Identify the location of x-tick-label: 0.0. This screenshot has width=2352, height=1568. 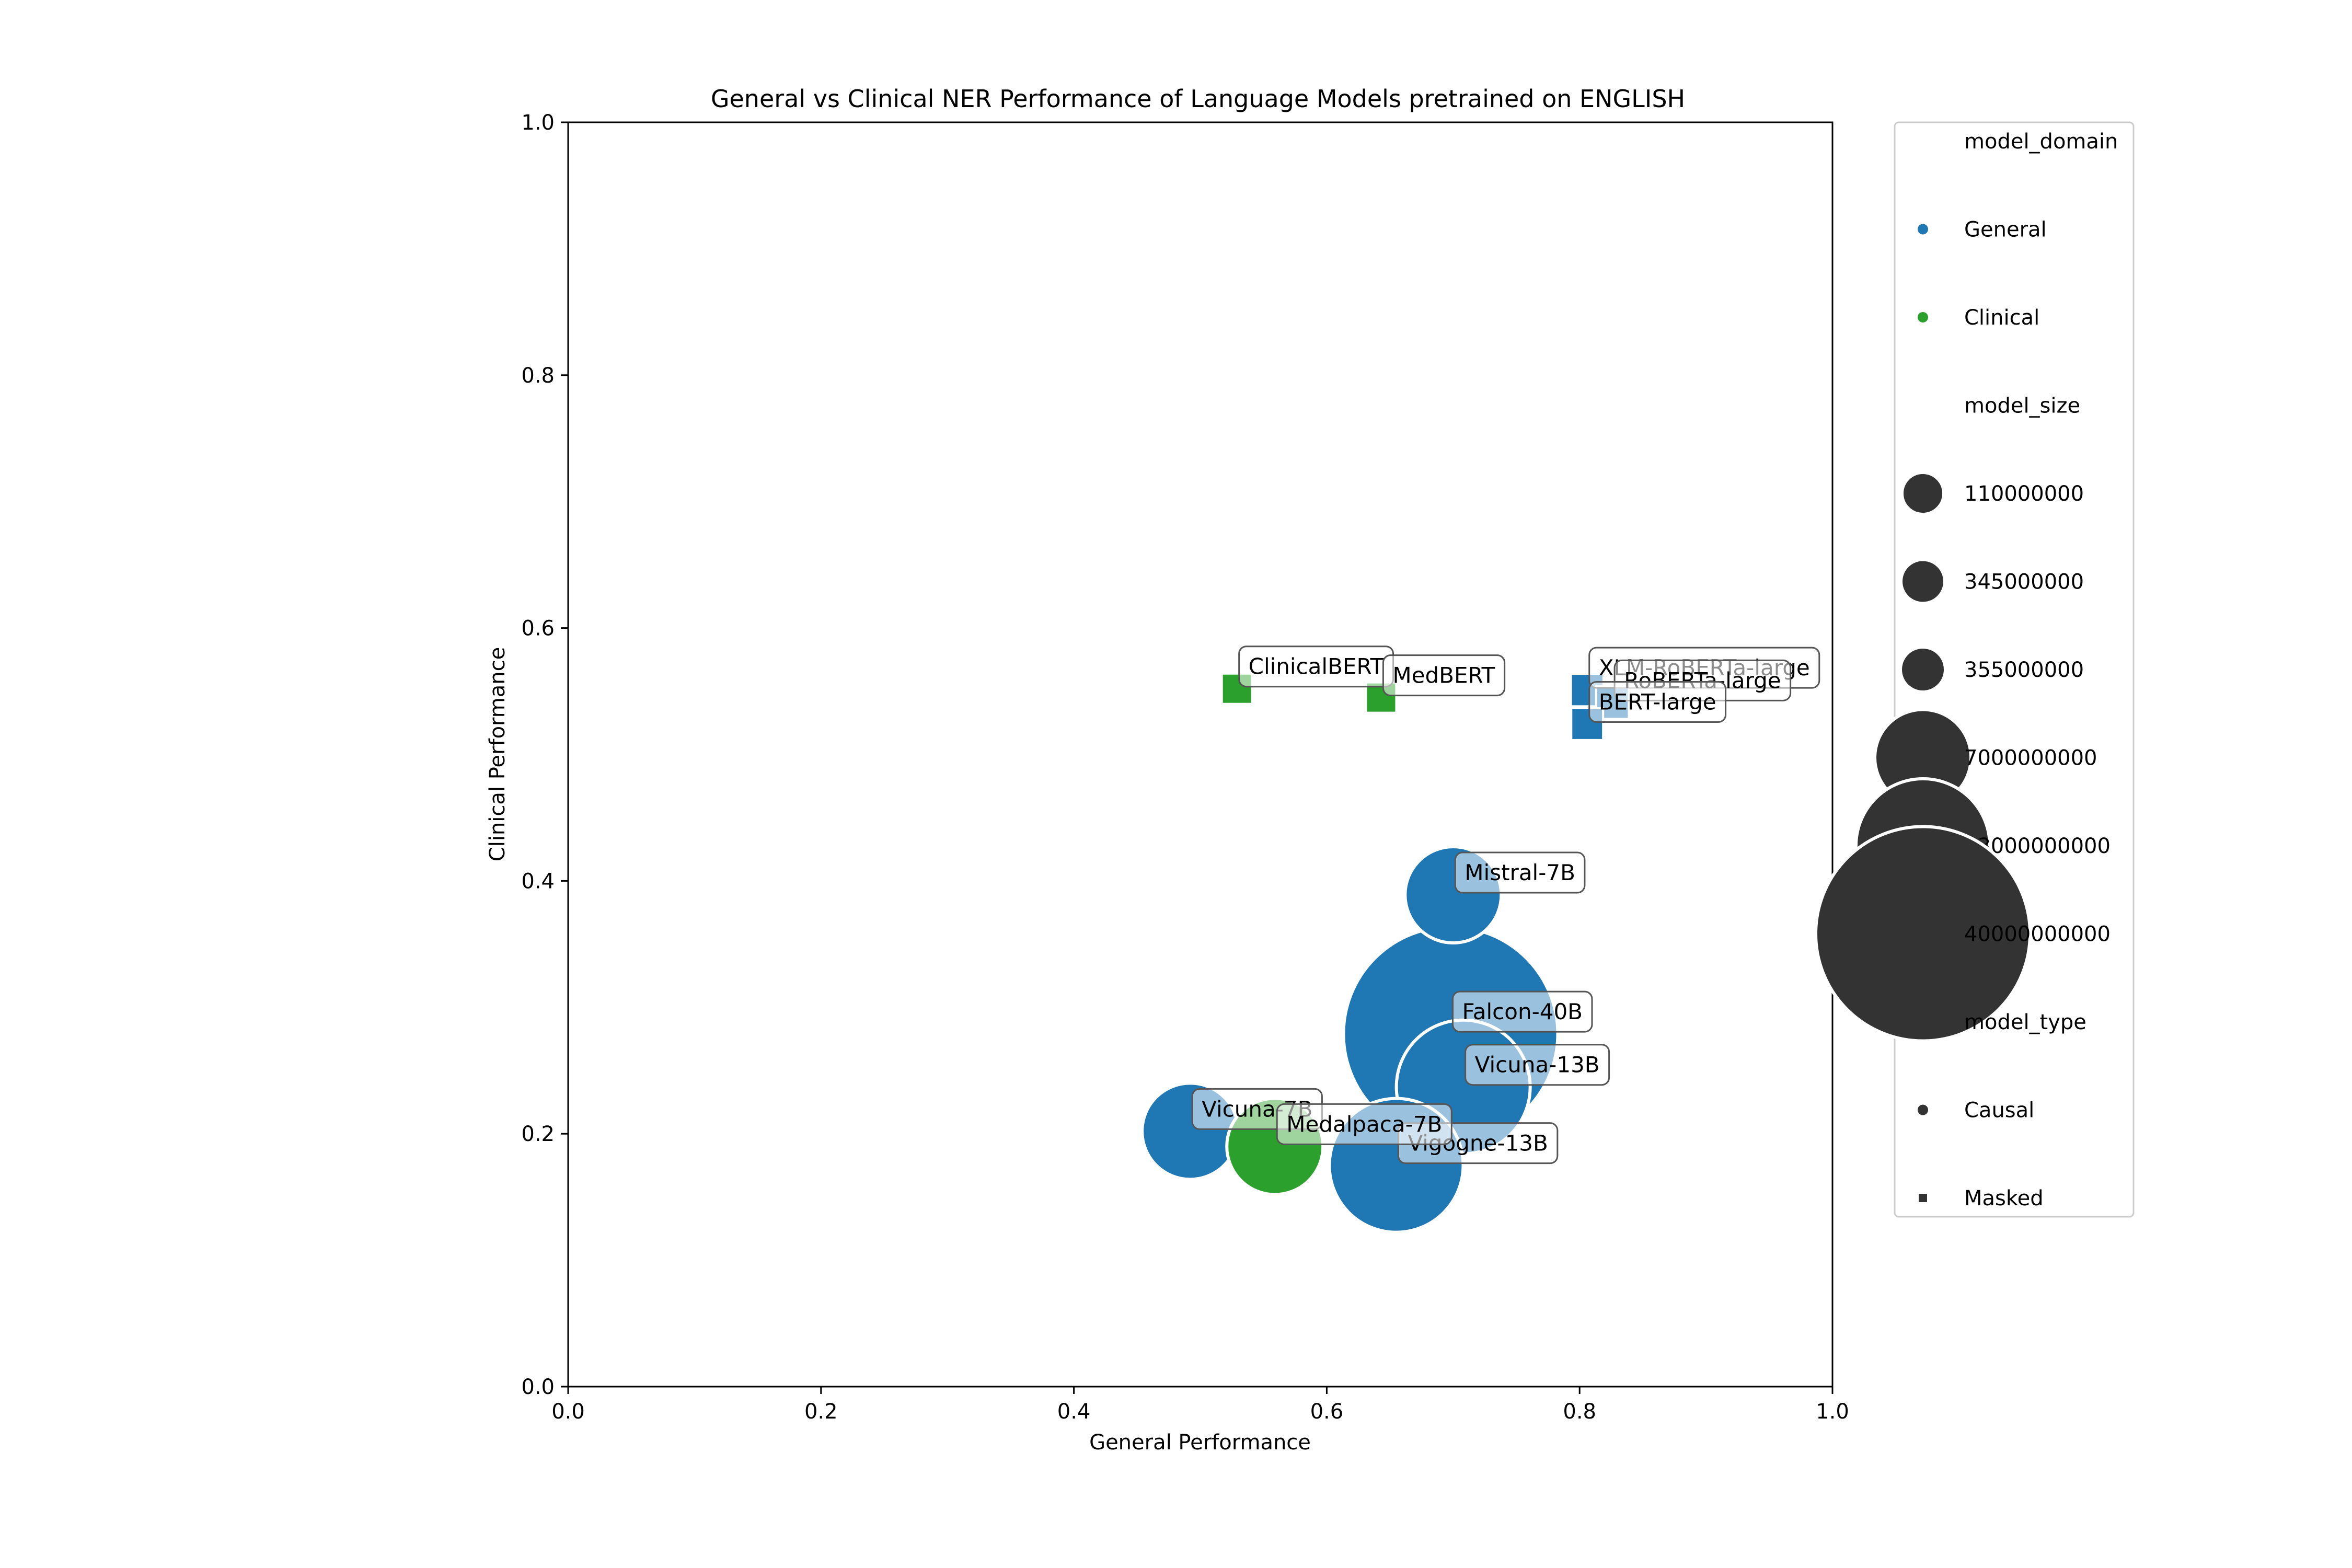
(568, 1412).